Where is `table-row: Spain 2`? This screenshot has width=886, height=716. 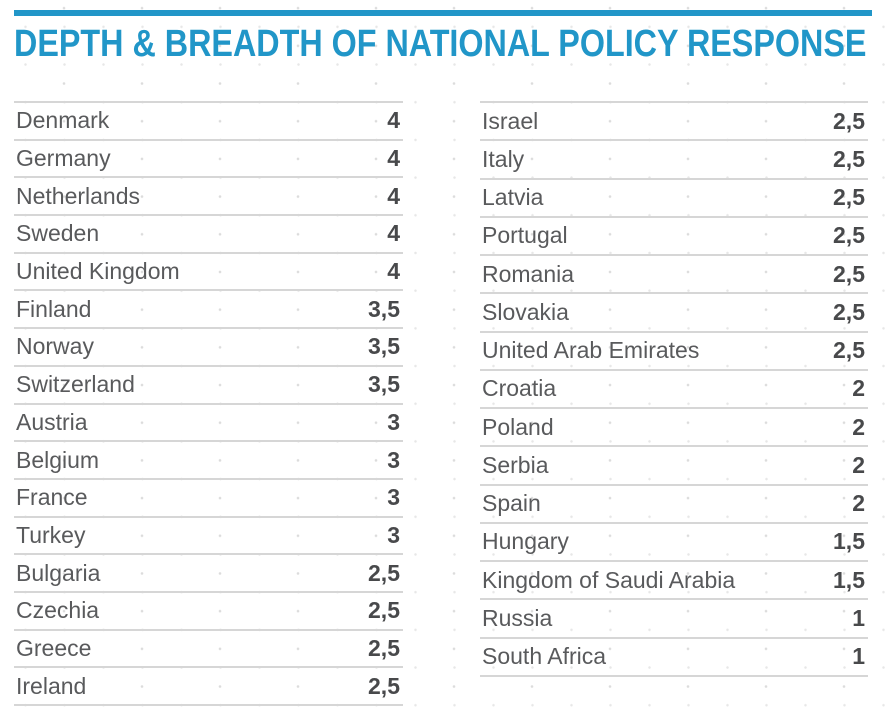 table-row: Spain 2 is located at coordinates (674, 502).